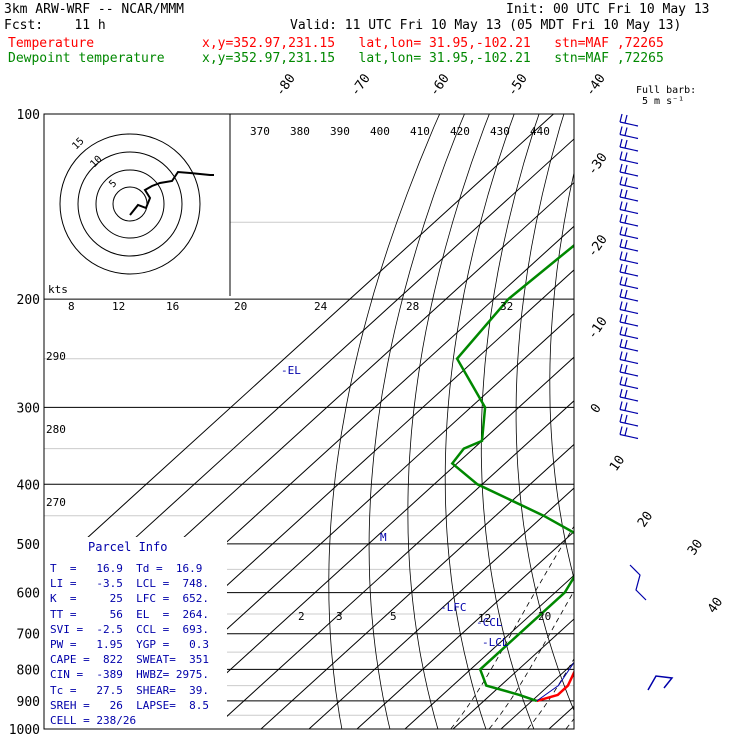 The image size is (740, 740). I want to click on theta-label: 420, so click(460, 131).